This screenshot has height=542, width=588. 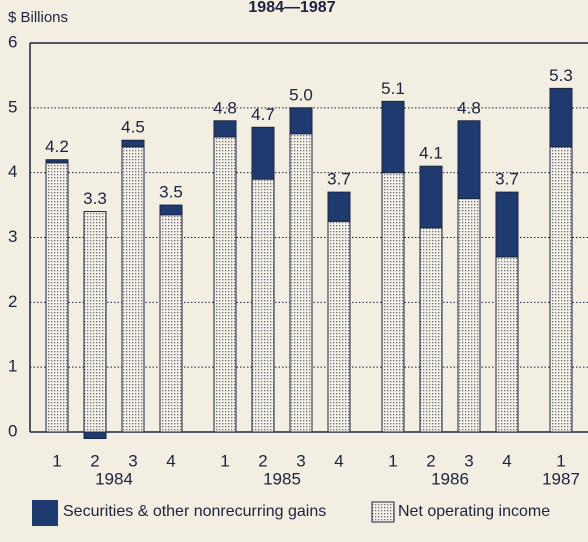 I want to click on year-label: 1985, so click(x=282, y=478).